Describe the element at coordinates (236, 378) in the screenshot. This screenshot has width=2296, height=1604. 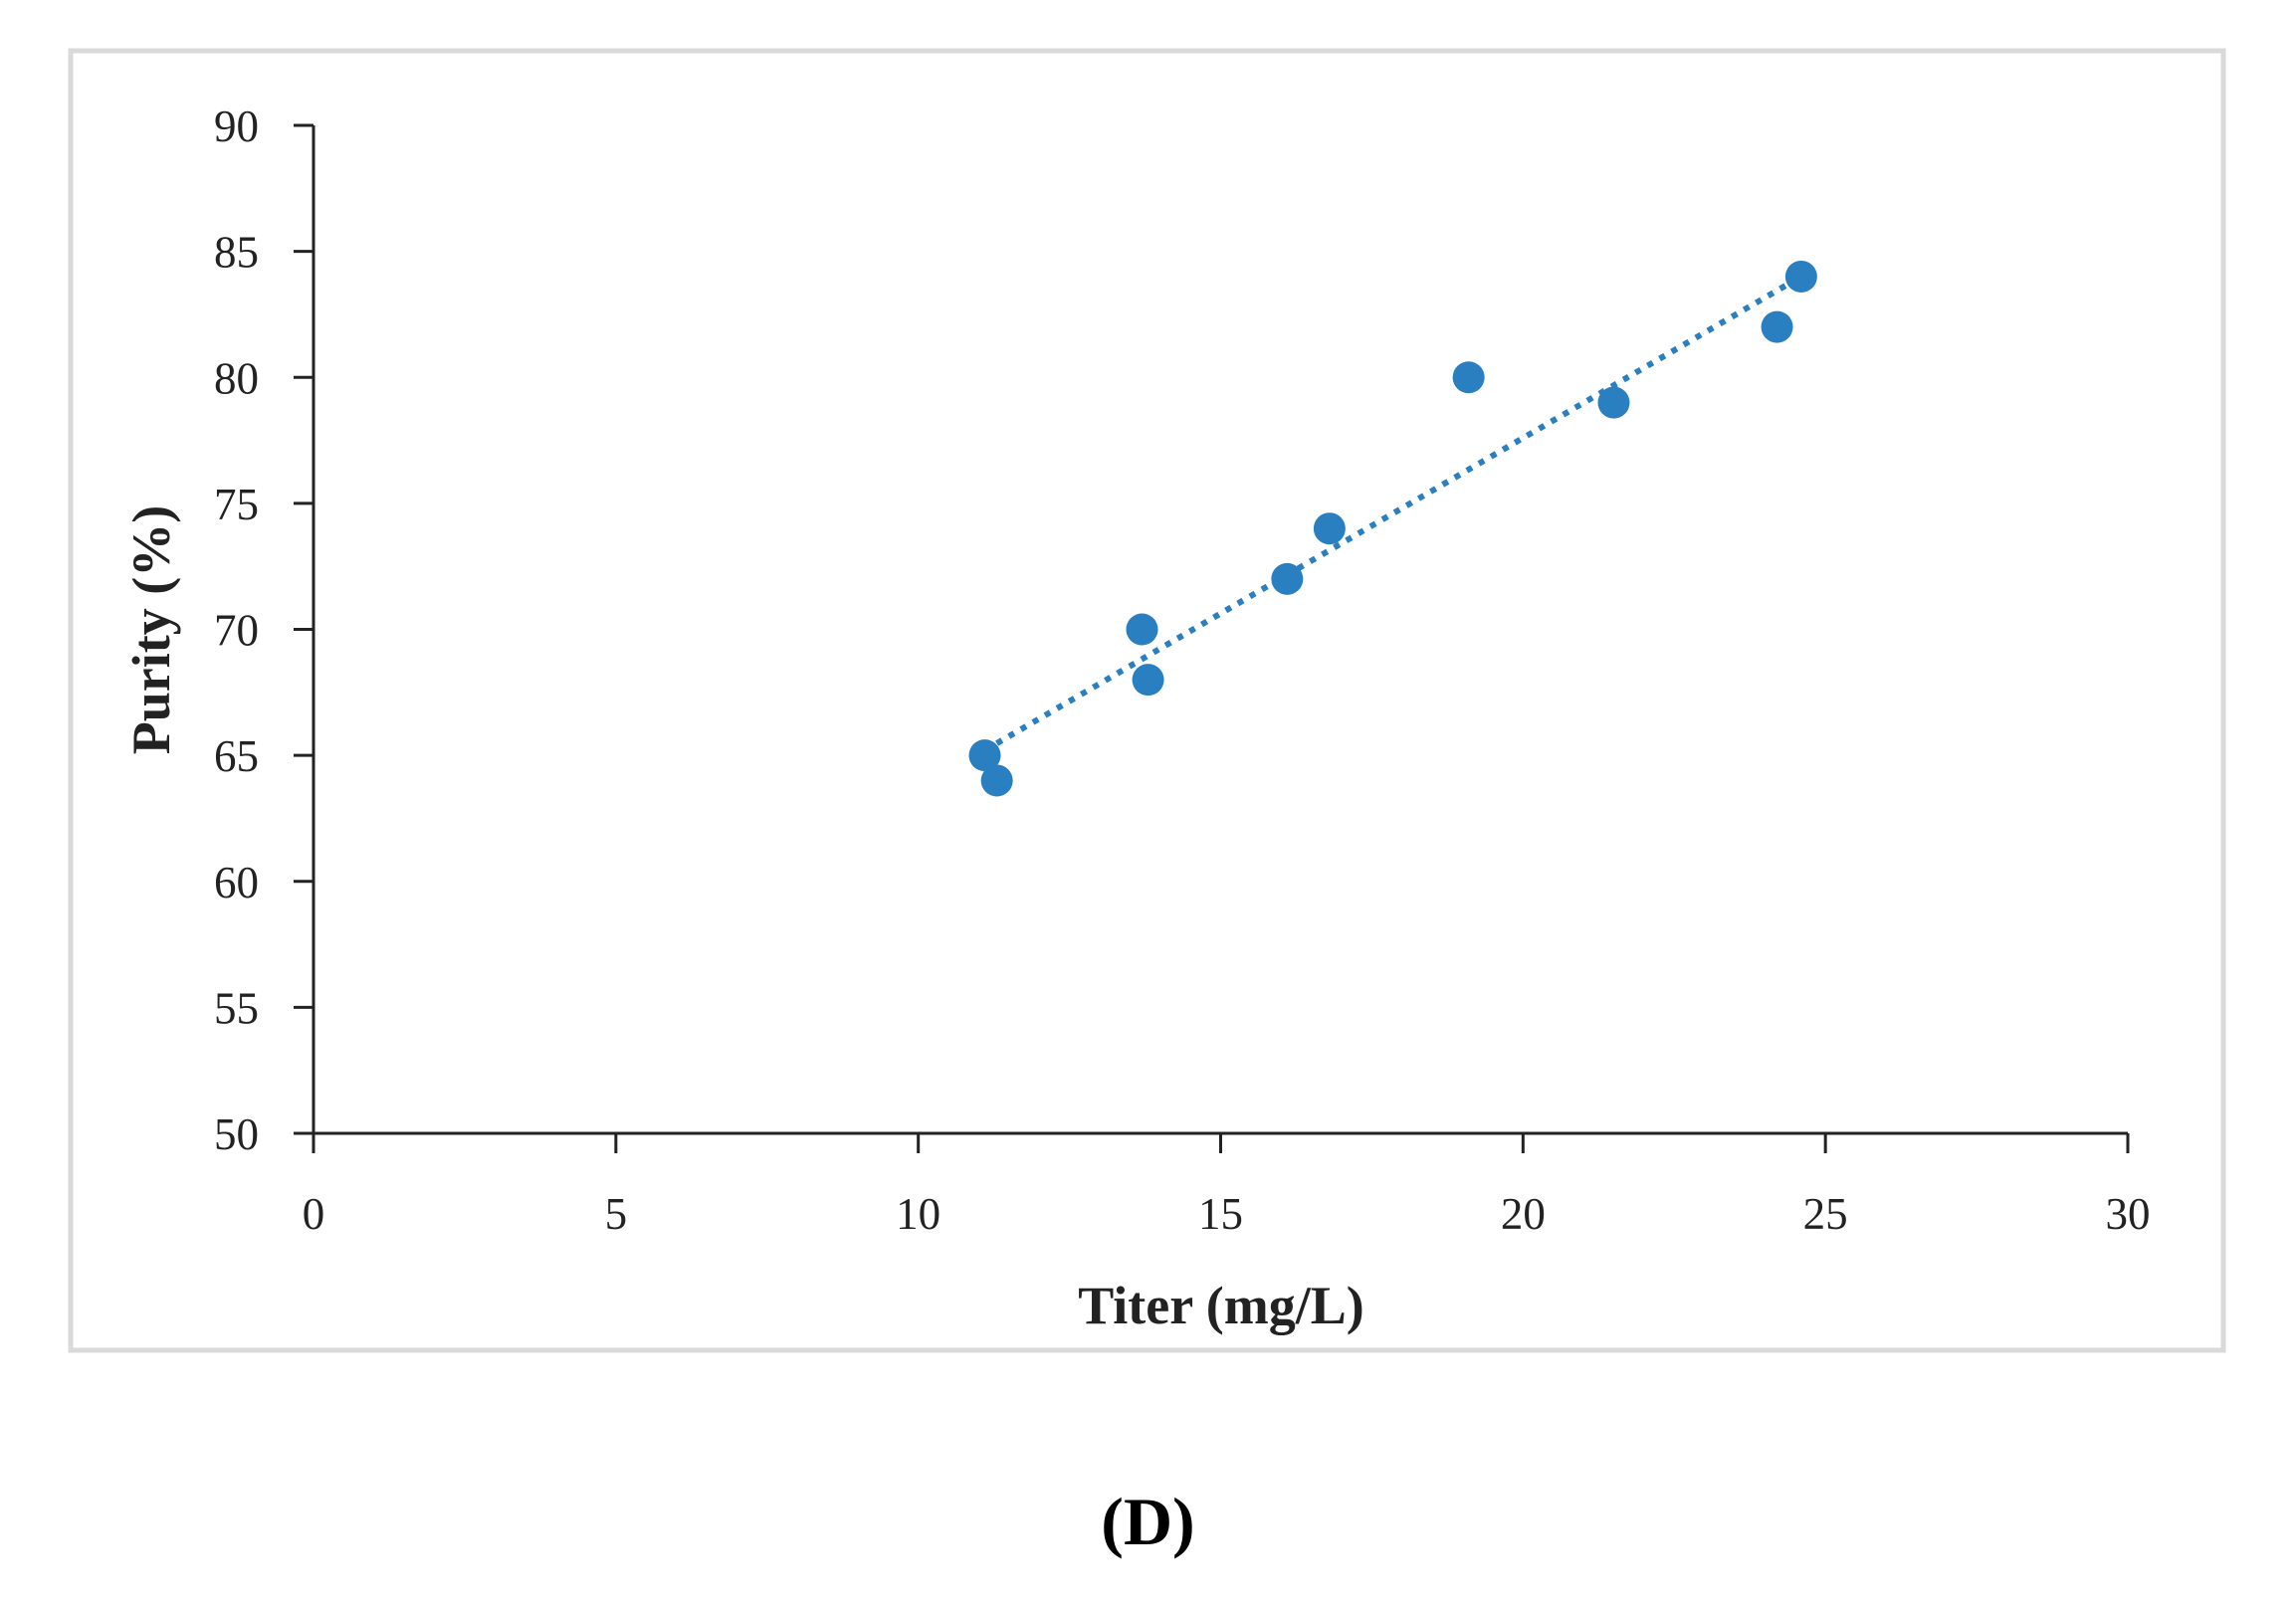
I see `y-tick-label: 80` at that location.